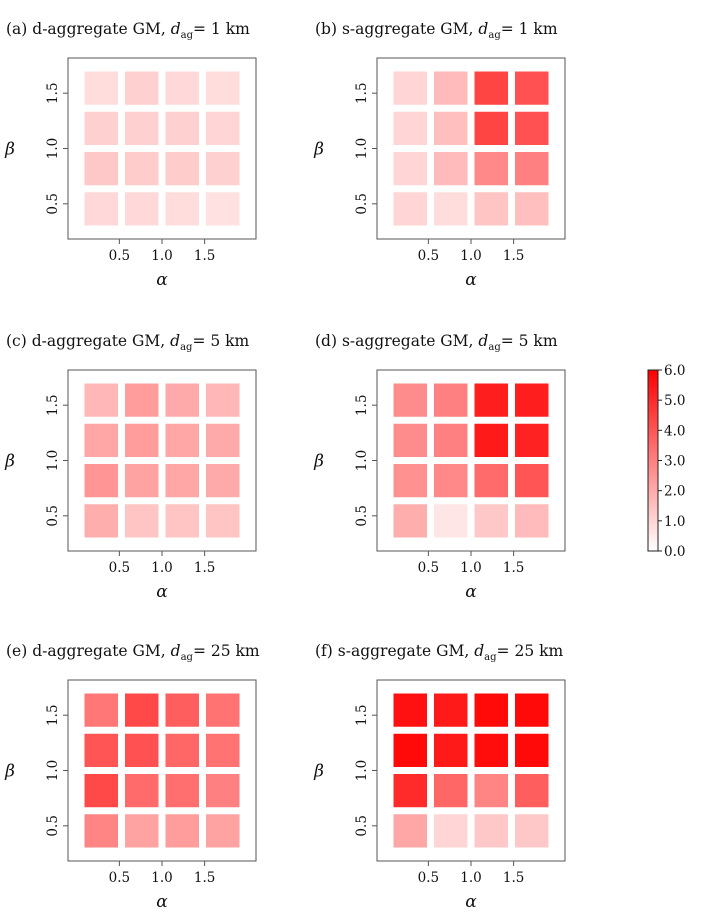  I want to click on colorbar: 0.0 1.0 2.0 3.0 4.0 5.0 6.0, so click(666, 461).